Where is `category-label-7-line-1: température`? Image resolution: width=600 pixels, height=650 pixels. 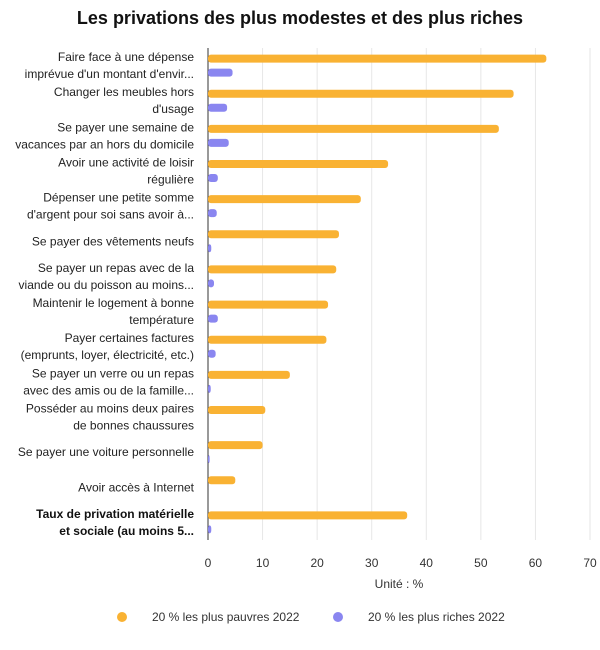 category-label-7-line-1: température is located at coordinates (161, 320).